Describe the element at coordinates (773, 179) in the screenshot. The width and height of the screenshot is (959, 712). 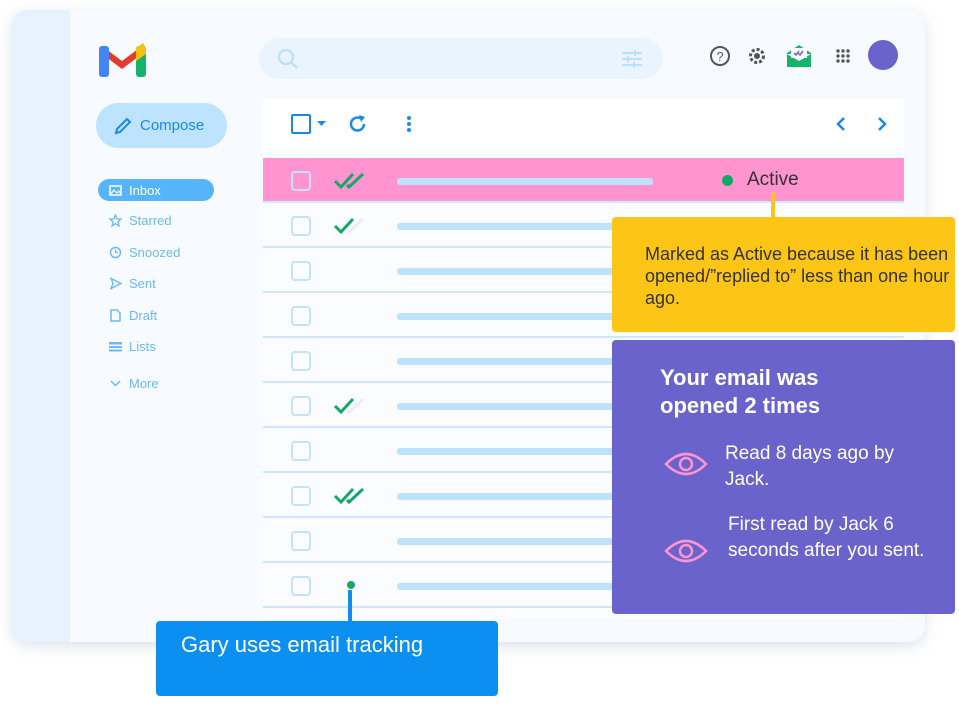
I see `active-label: Active` at that location.